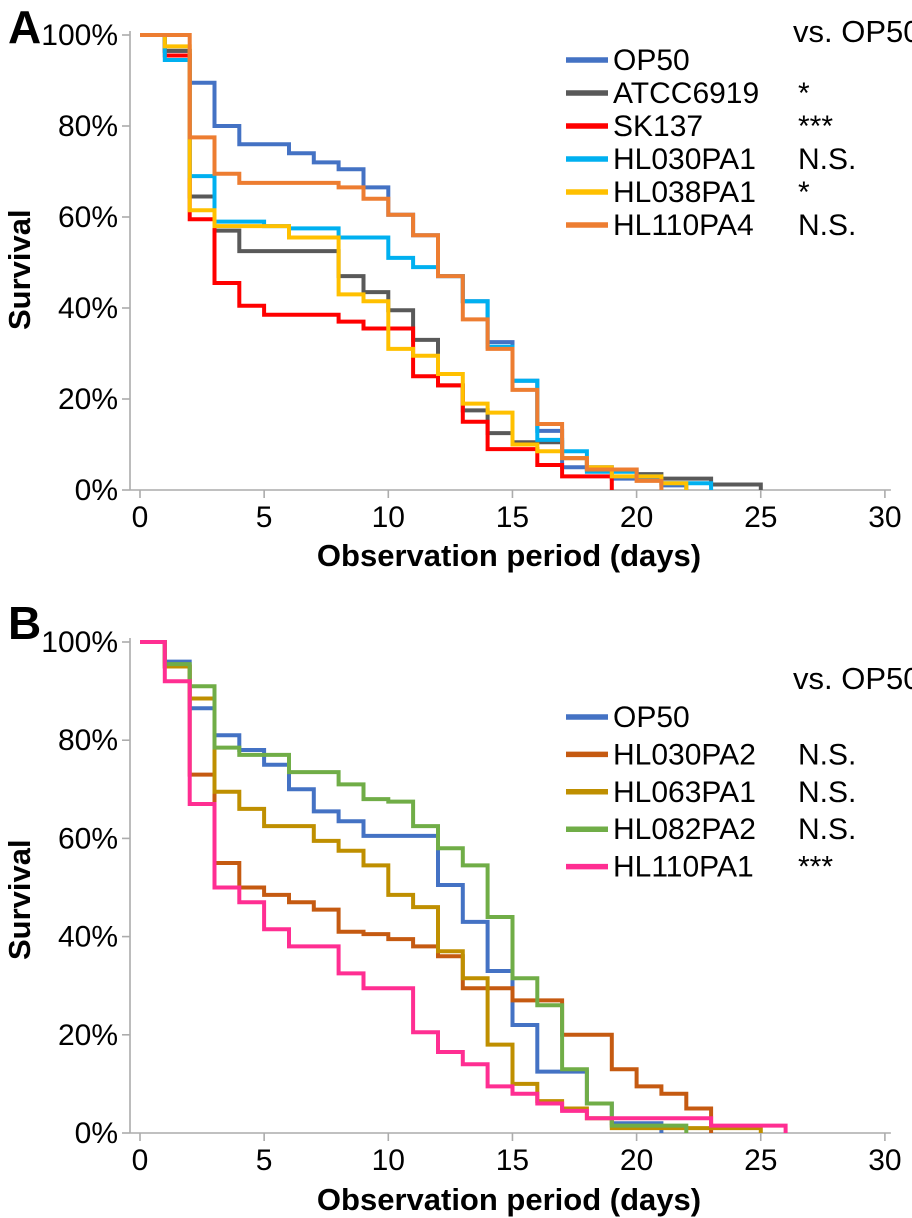  Describe the element at coordinates (79, 35) in the screenshot. I see `panel-a-y-tick-label: 100%` at that location.